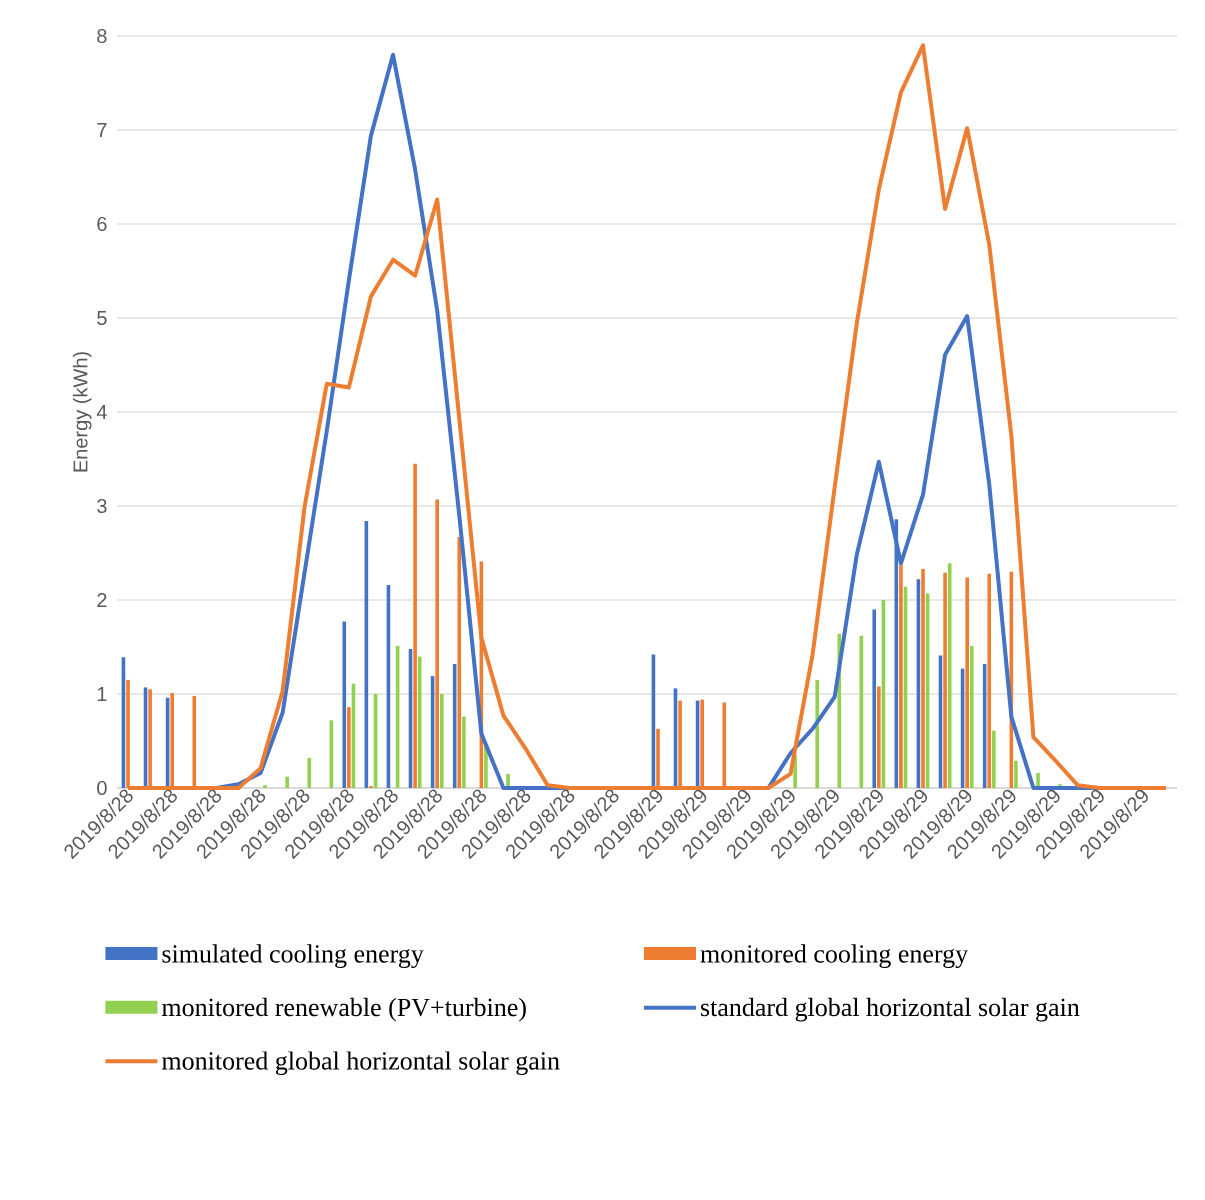 The image size is (1205, 1200). Describe the element at coordinates (293, 956) in the screenshot. I see `legend-label: simulated cooling energy` at that location.